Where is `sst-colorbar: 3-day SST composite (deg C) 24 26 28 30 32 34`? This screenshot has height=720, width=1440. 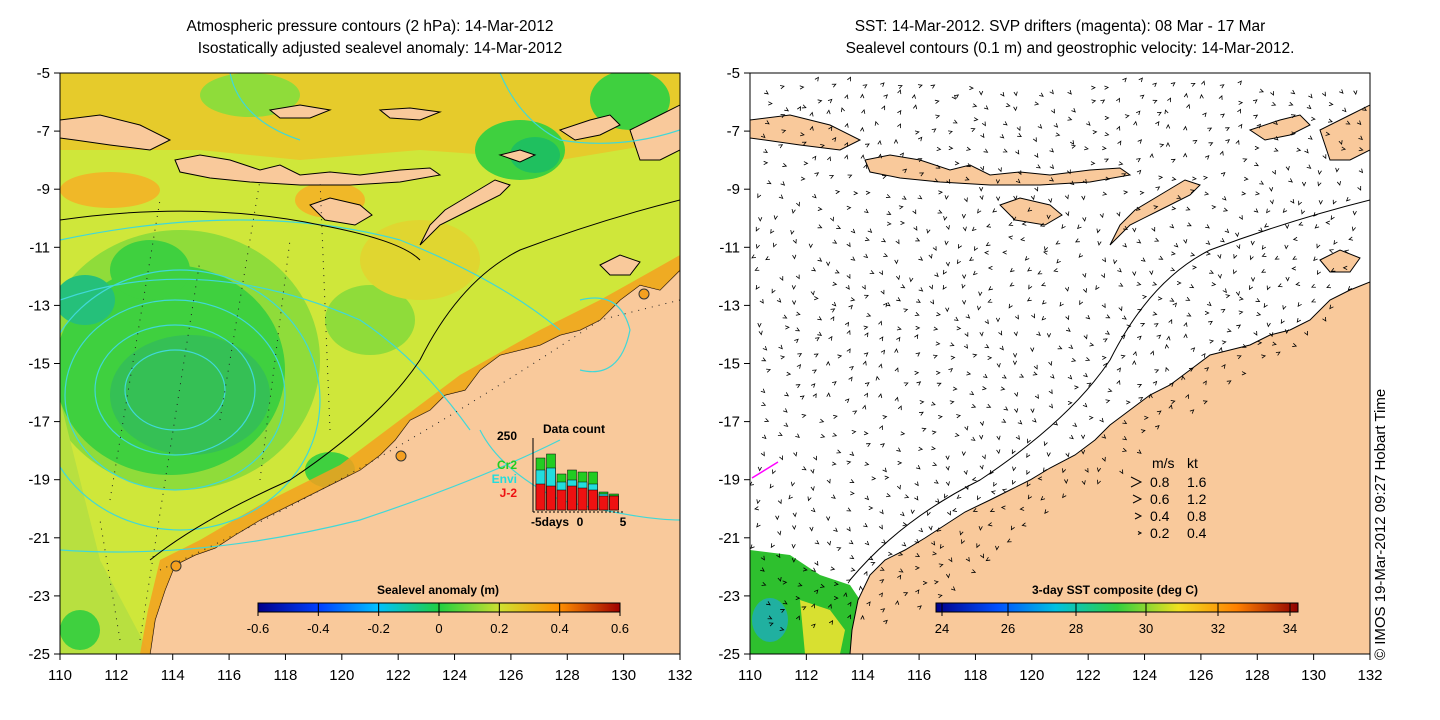 sst-colorbar: 3-day SST composite (deg C) 24 26 28 30 32 34 is located at coordinates (1117, 609).